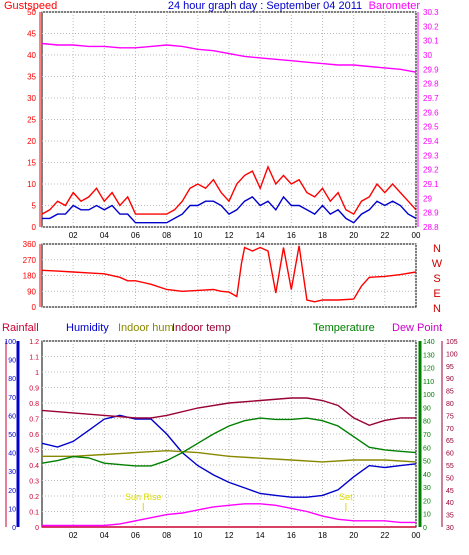  Describe the element at coordinates (135, 535) in the screenshot. I see `x-tick-label: 06` at that location.